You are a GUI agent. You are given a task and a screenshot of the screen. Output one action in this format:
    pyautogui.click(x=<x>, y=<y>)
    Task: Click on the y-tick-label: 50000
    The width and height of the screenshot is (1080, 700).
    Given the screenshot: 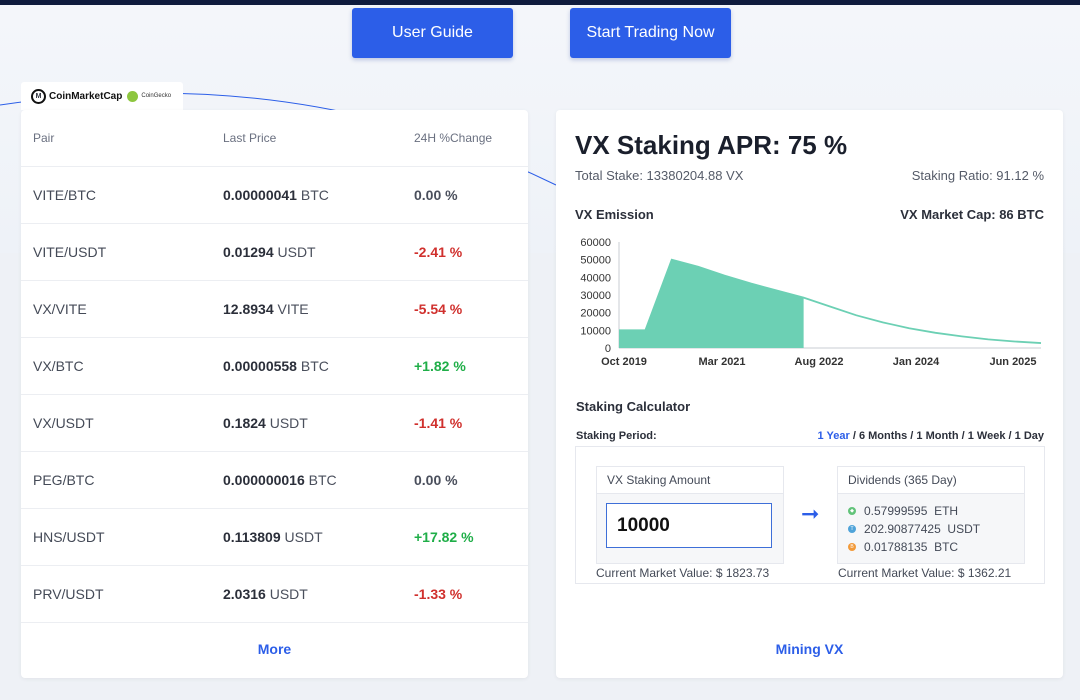 What is the action you would take?
    pyautogui.click(x=595, y=261)
    